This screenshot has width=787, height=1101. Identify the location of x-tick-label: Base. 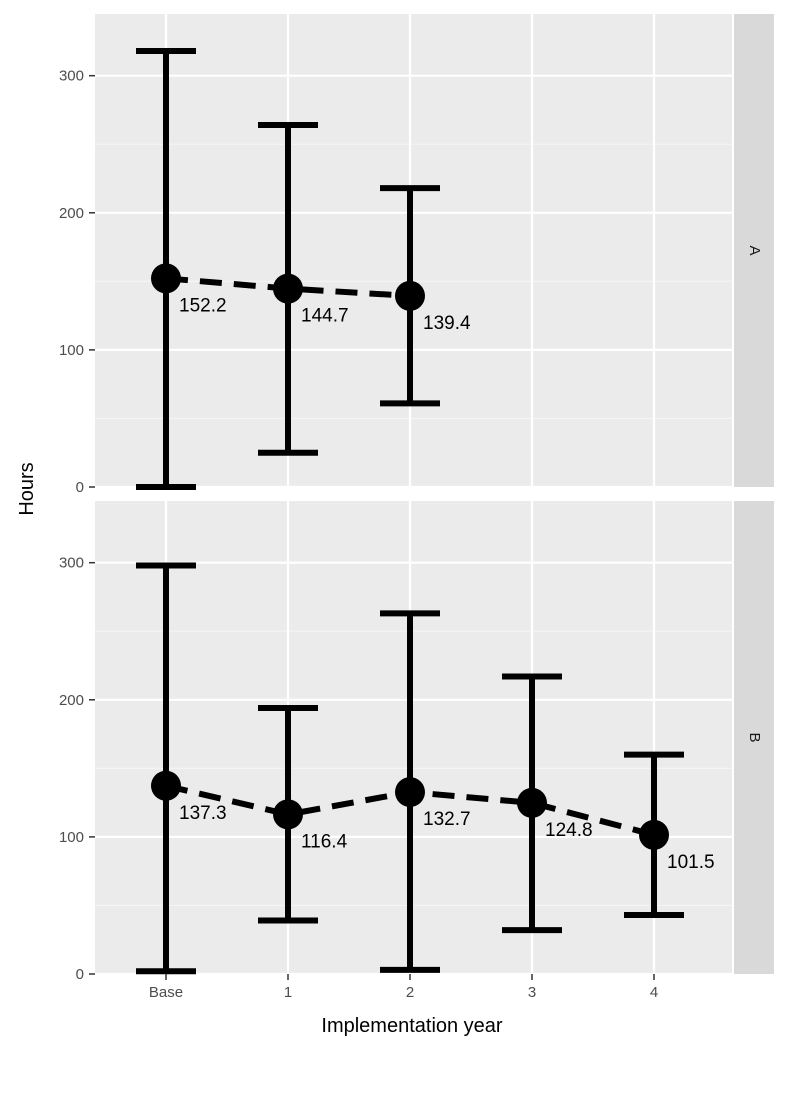
(166, 992).